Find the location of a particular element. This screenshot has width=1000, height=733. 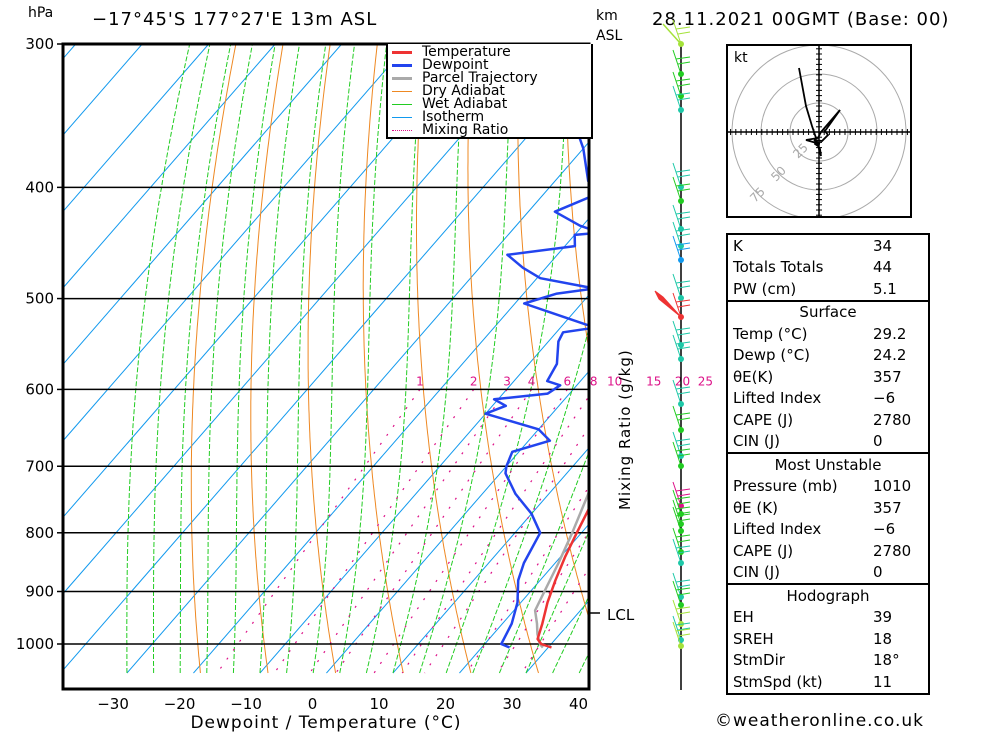

location-title: −17°45'S 177°27'E 13m ASL is located at coordinates (235, 19).